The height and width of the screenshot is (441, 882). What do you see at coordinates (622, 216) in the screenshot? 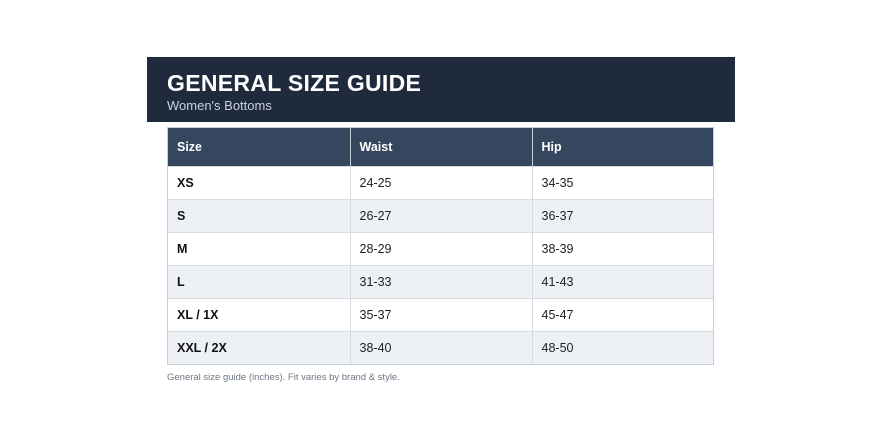
I see `hip-cell: 36-37` at bounding box center [622, 216].